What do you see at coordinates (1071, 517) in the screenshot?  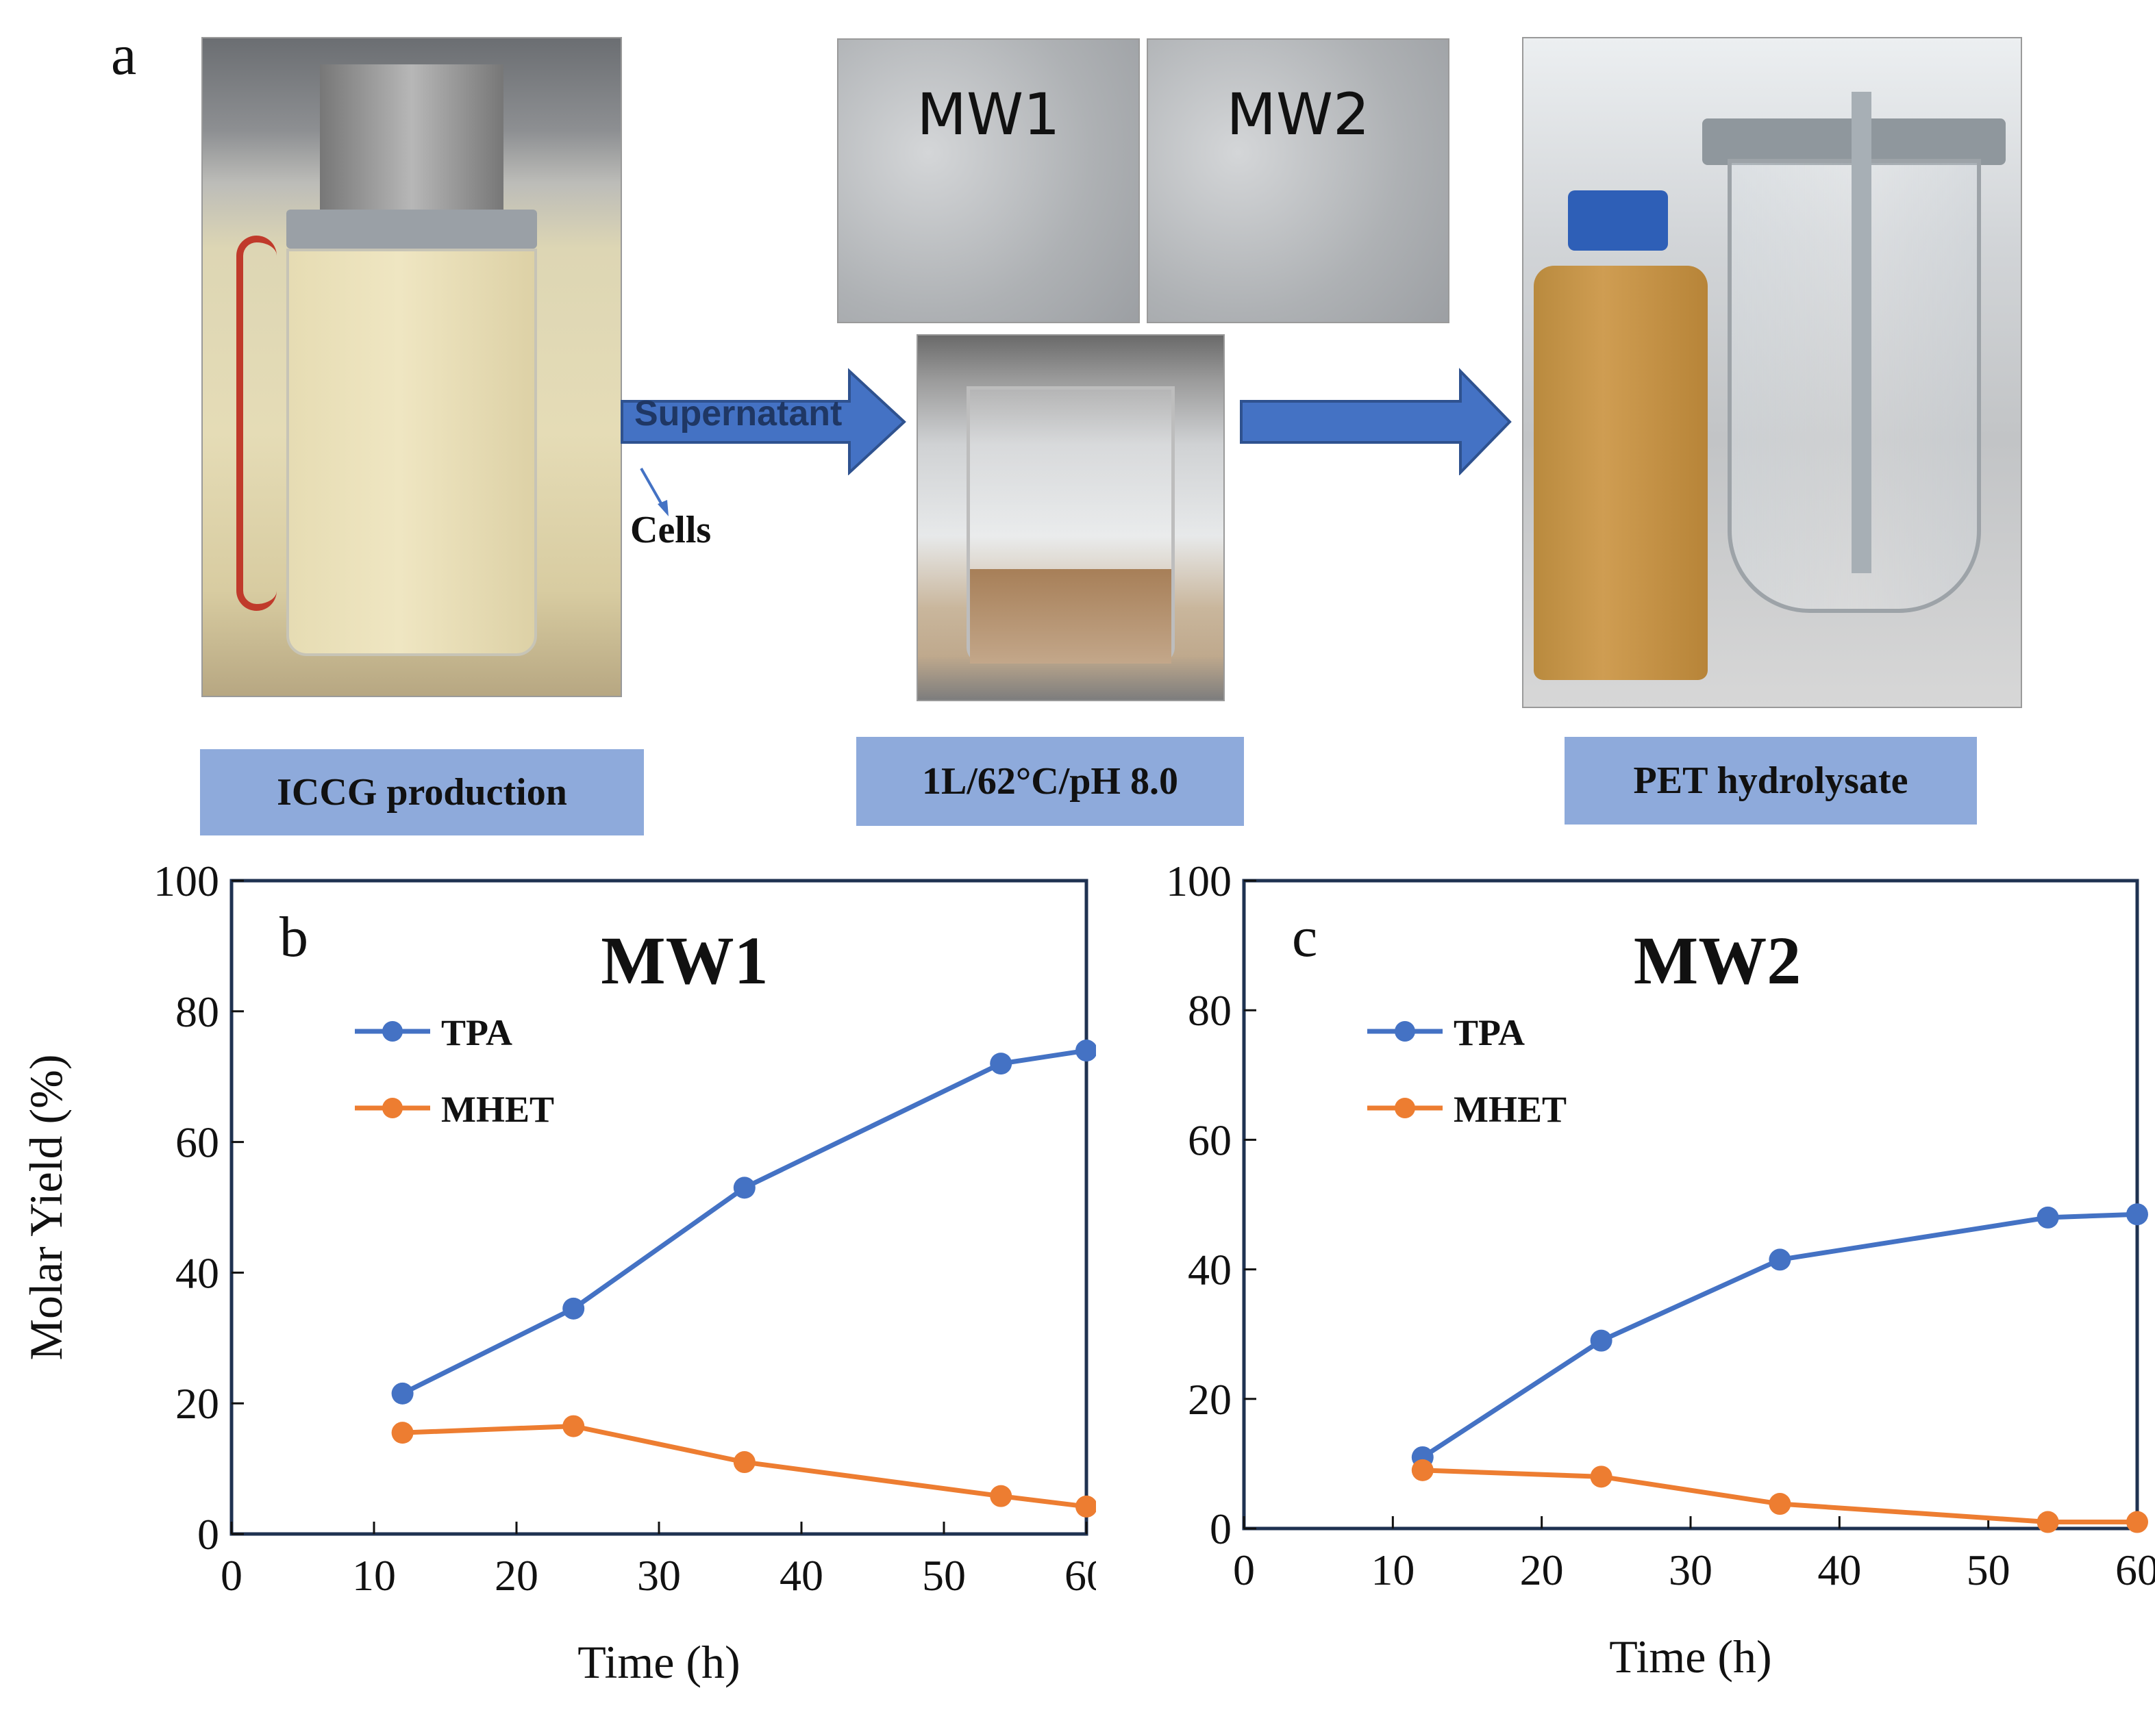 I see `hydrolysis-reactor-photo` at bounding box center [1071, 517].